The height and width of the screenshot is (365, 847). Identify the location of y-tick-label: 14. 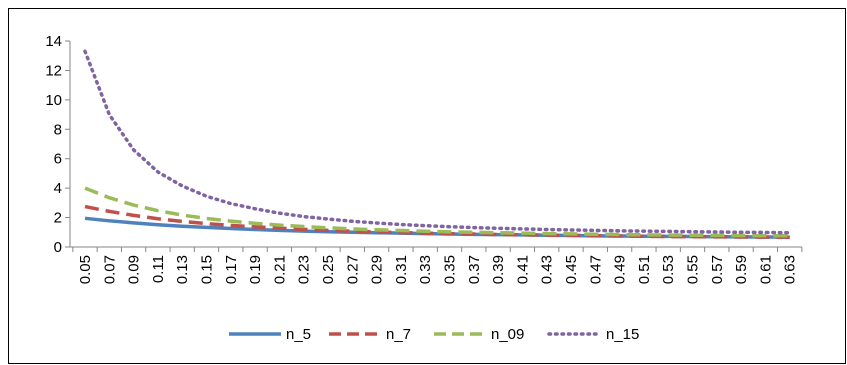
(53, 41).